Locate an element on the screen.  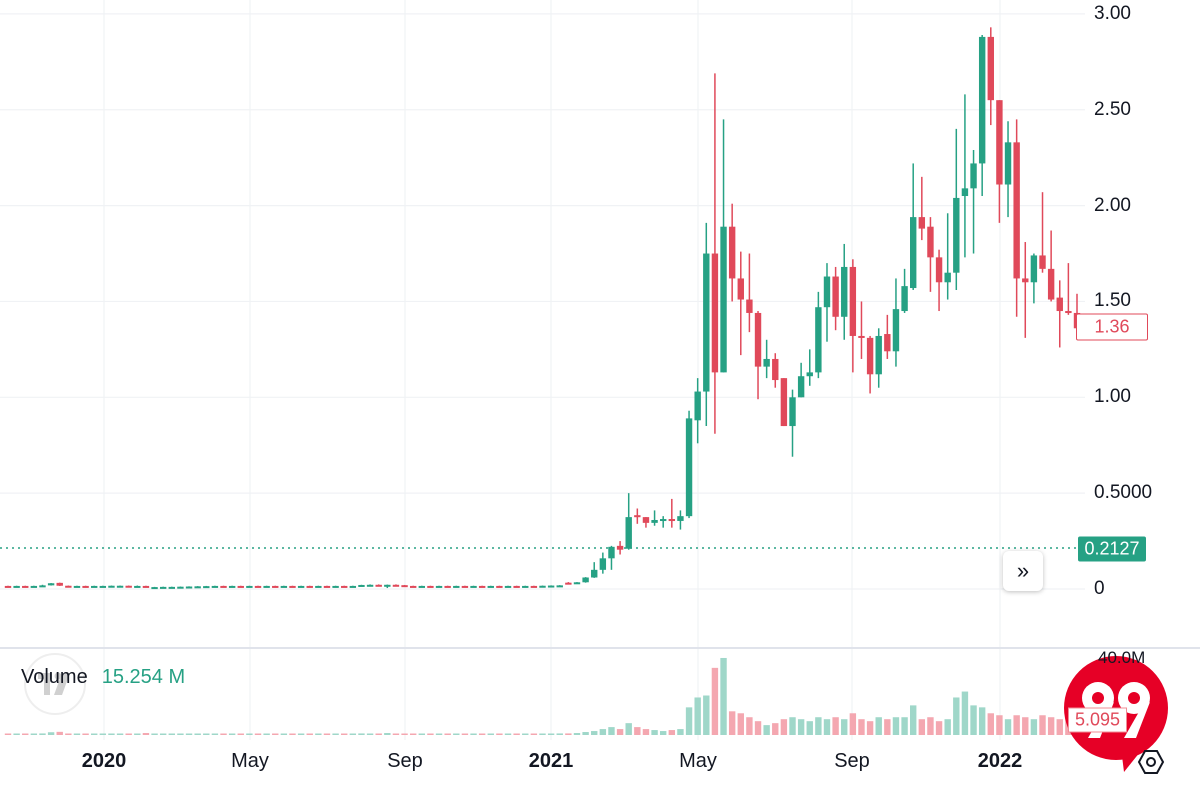
time-tick-label: Sep is located at coordinates (852, 761).